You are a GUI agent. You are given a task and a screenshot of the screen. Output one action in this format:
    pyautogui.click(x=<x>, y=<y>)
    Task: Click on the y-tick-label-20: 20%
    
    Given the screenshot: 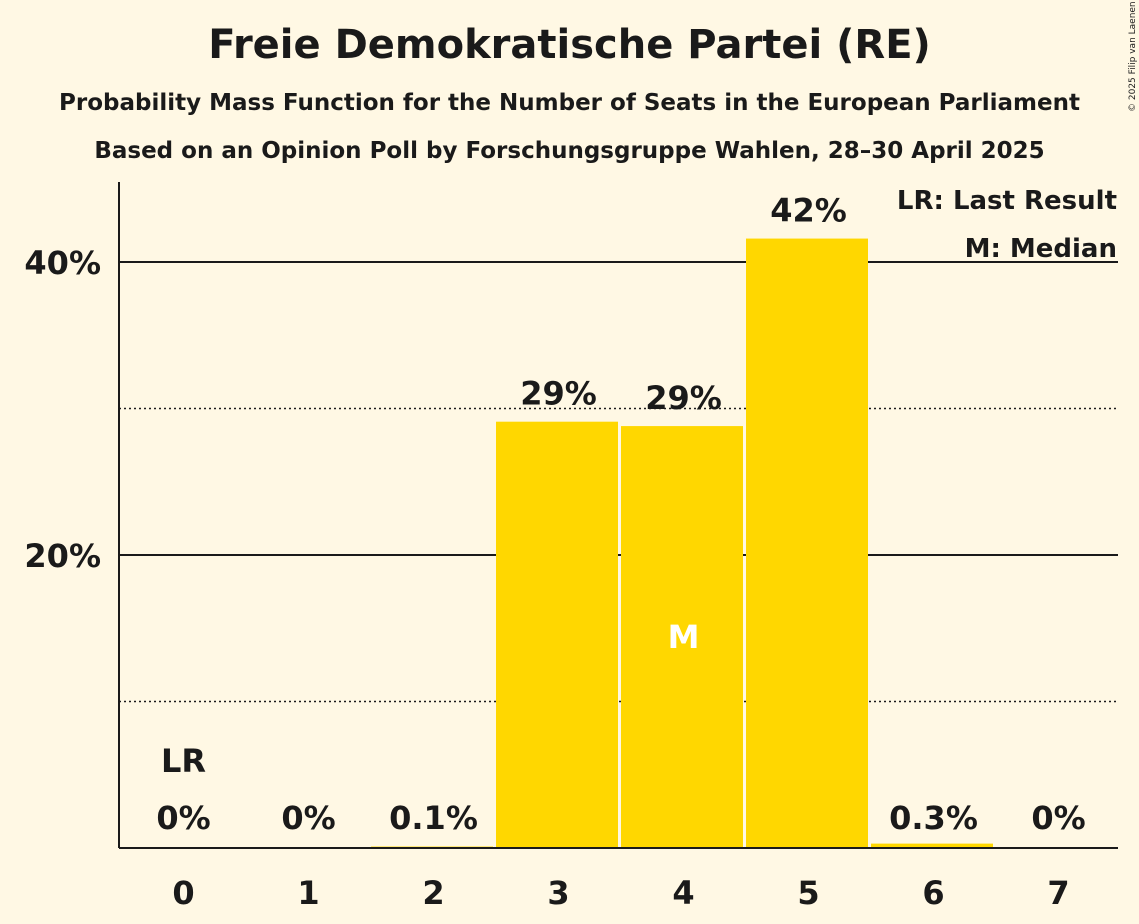 What is the action you would take?
    pyautogui.click(x=62, y=556)
    